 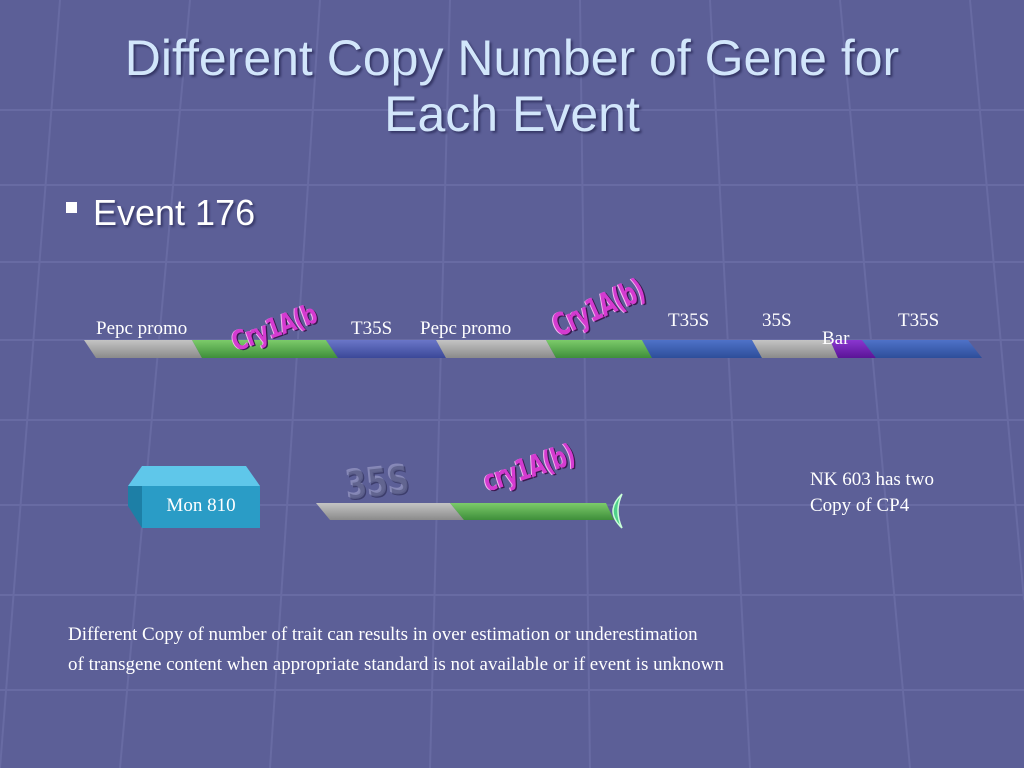 I want to click on mon810-box, so click(x=194, y=497).